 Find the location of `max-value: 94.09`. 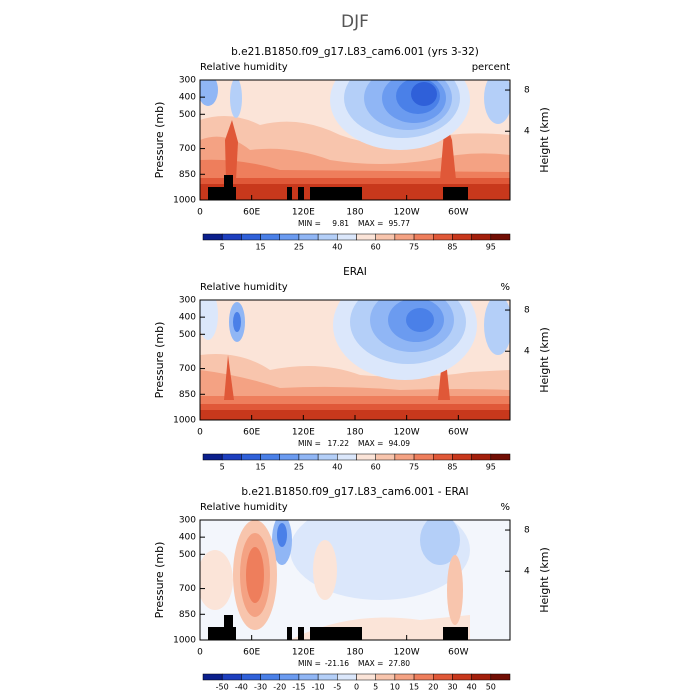

max-value: 94.09 is located at coordinates (400, 443).